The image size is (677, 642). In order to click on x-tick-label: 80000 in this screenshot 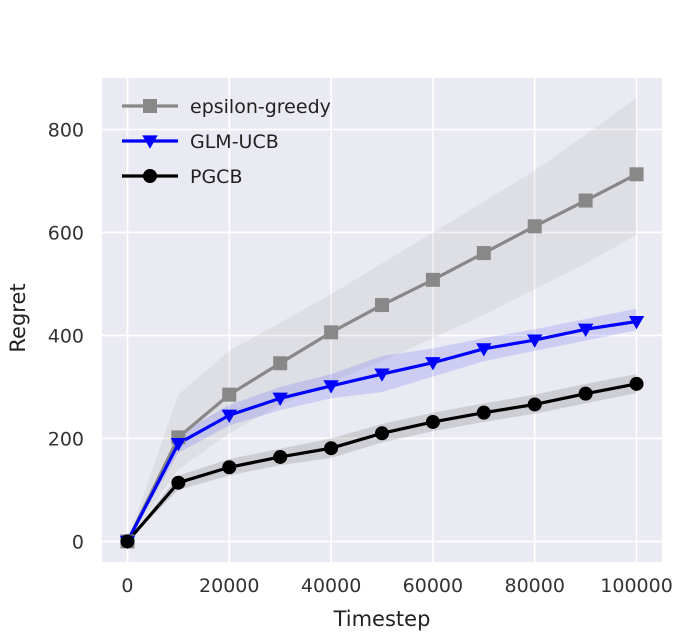, I will do `click(535, 586)`.